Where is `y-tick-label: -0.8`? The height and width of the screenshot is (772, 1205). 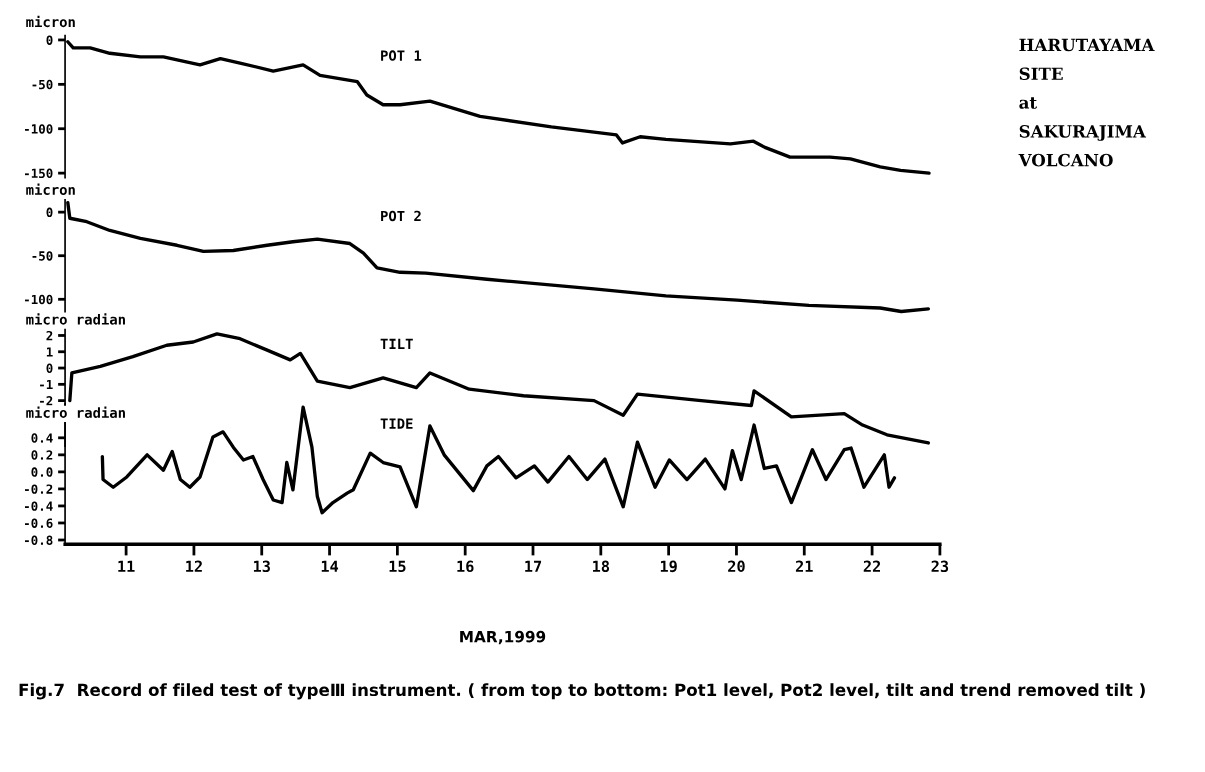 y-tick-label: -0.8 is located at coordinates (39, 540).